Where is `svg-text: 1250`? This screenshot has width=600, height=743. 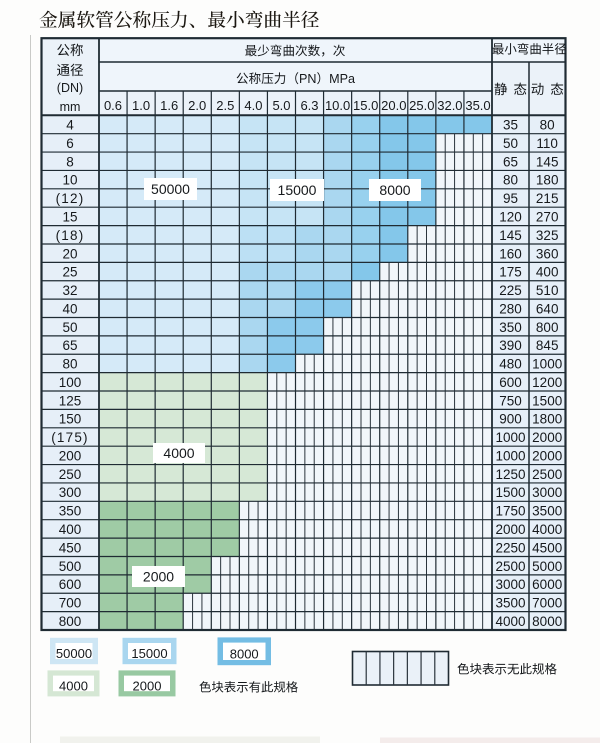 svg-text: 1250 is located at coordinates (510, 474).